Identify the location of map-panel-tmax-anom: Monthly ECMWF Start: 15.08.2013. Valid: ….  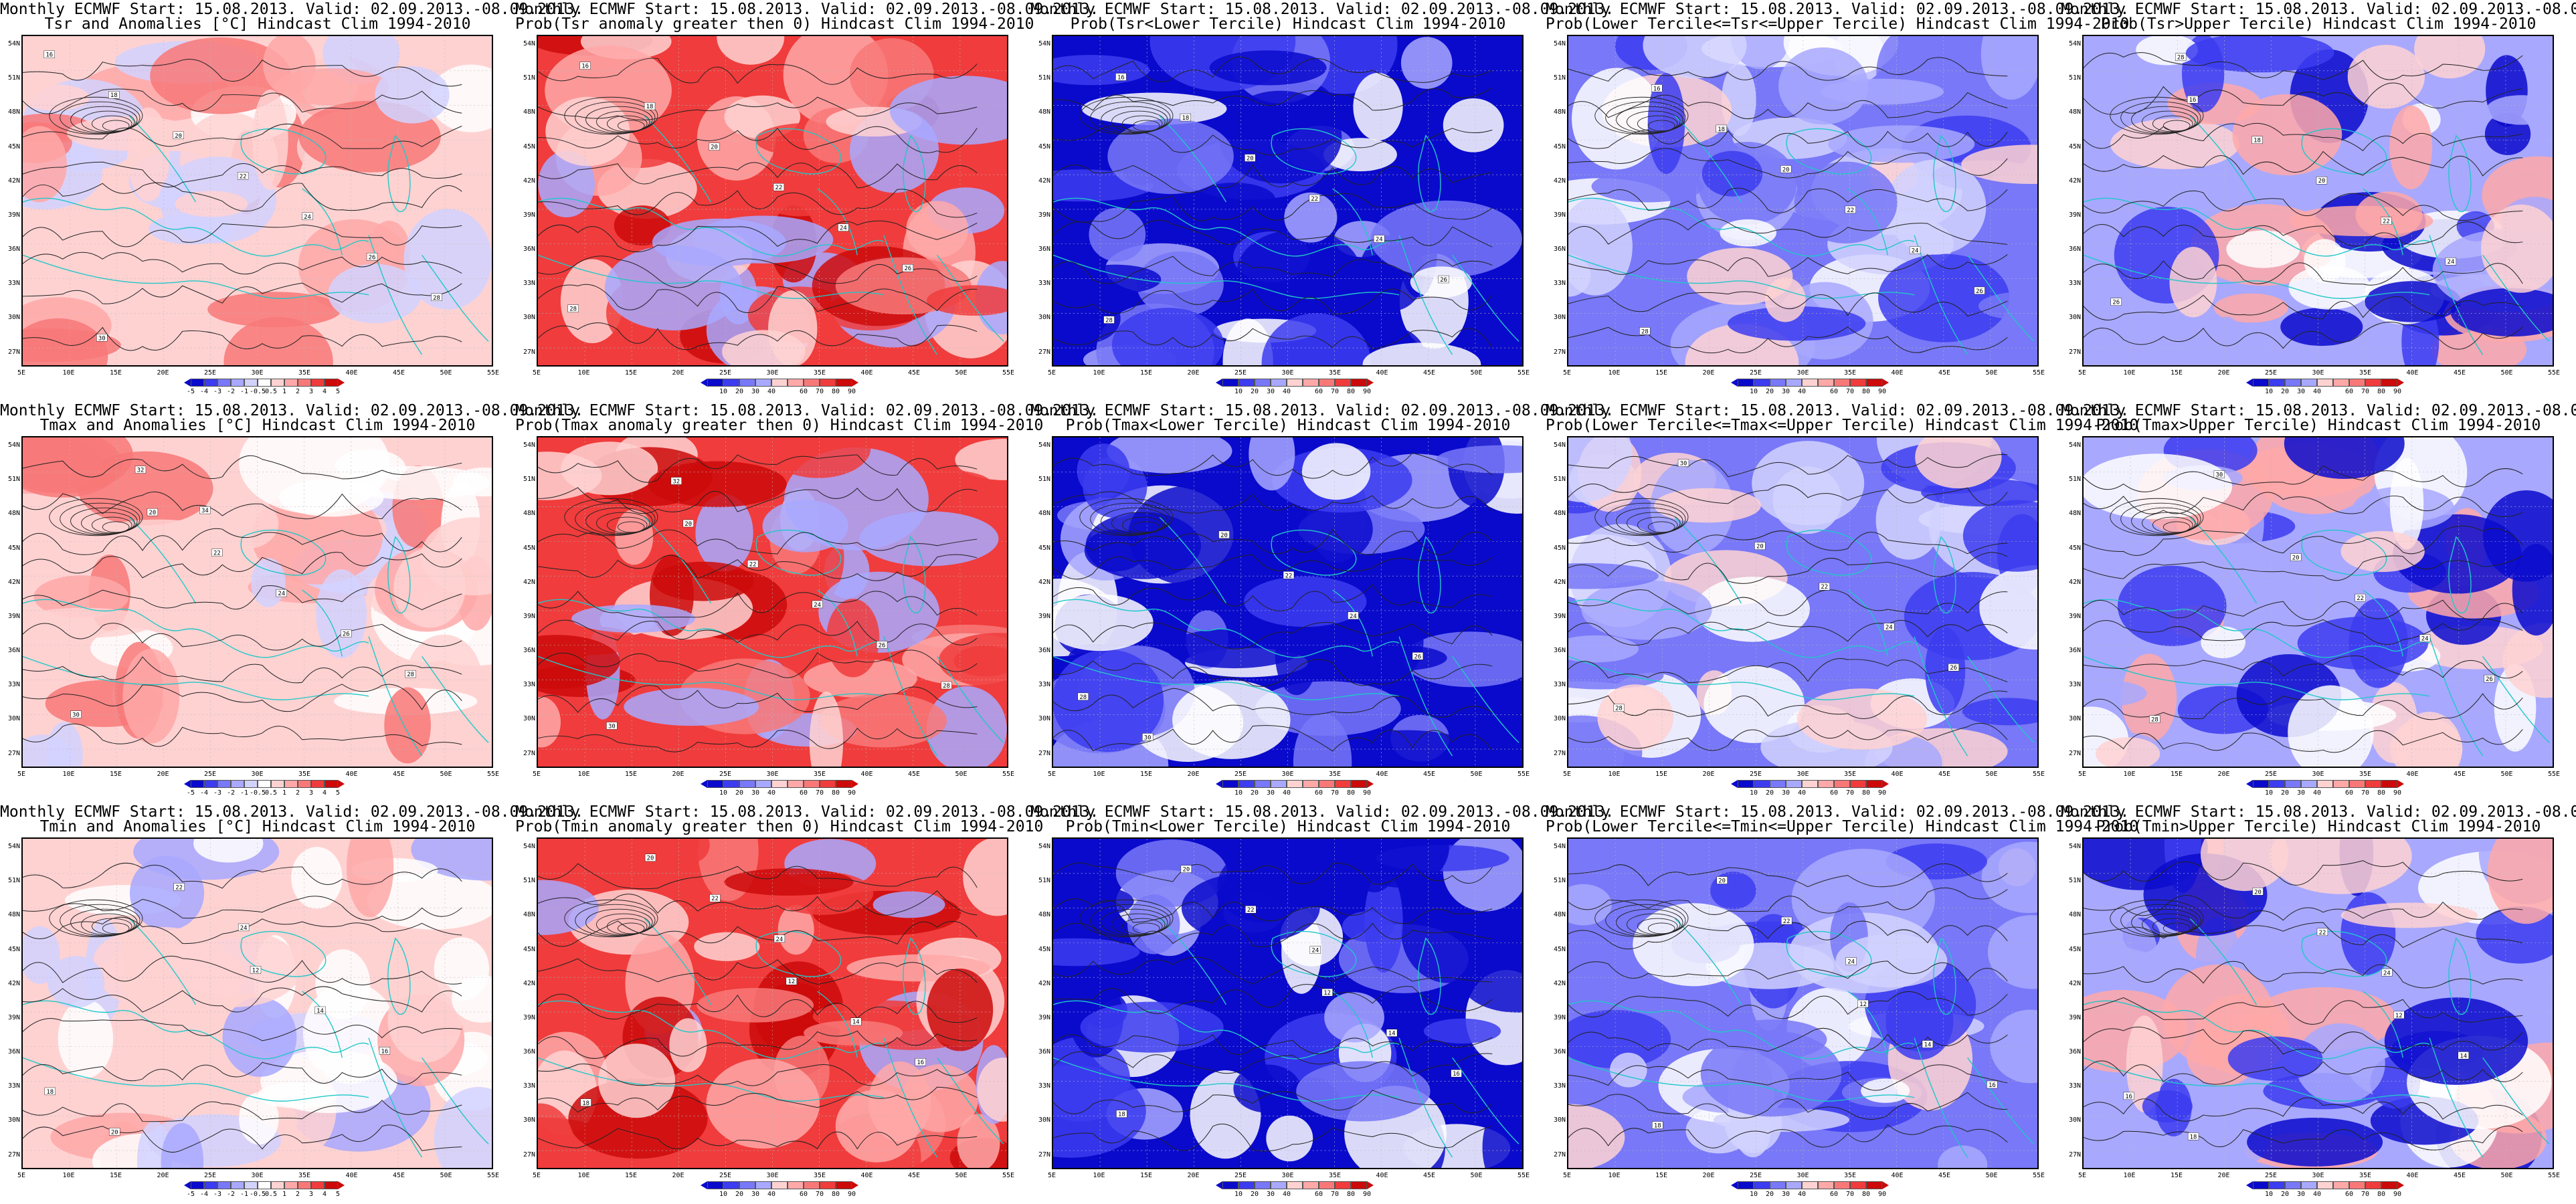
(291, 602).